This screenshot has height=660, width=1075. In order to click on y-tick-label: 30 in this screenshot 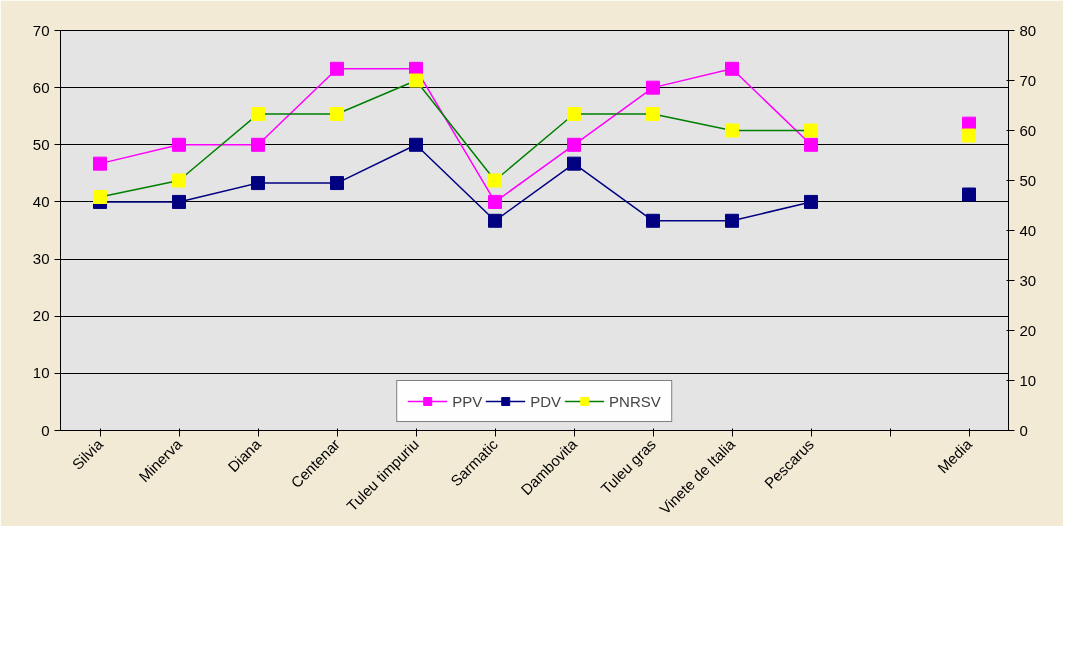, I will do `click(41, 259)`.